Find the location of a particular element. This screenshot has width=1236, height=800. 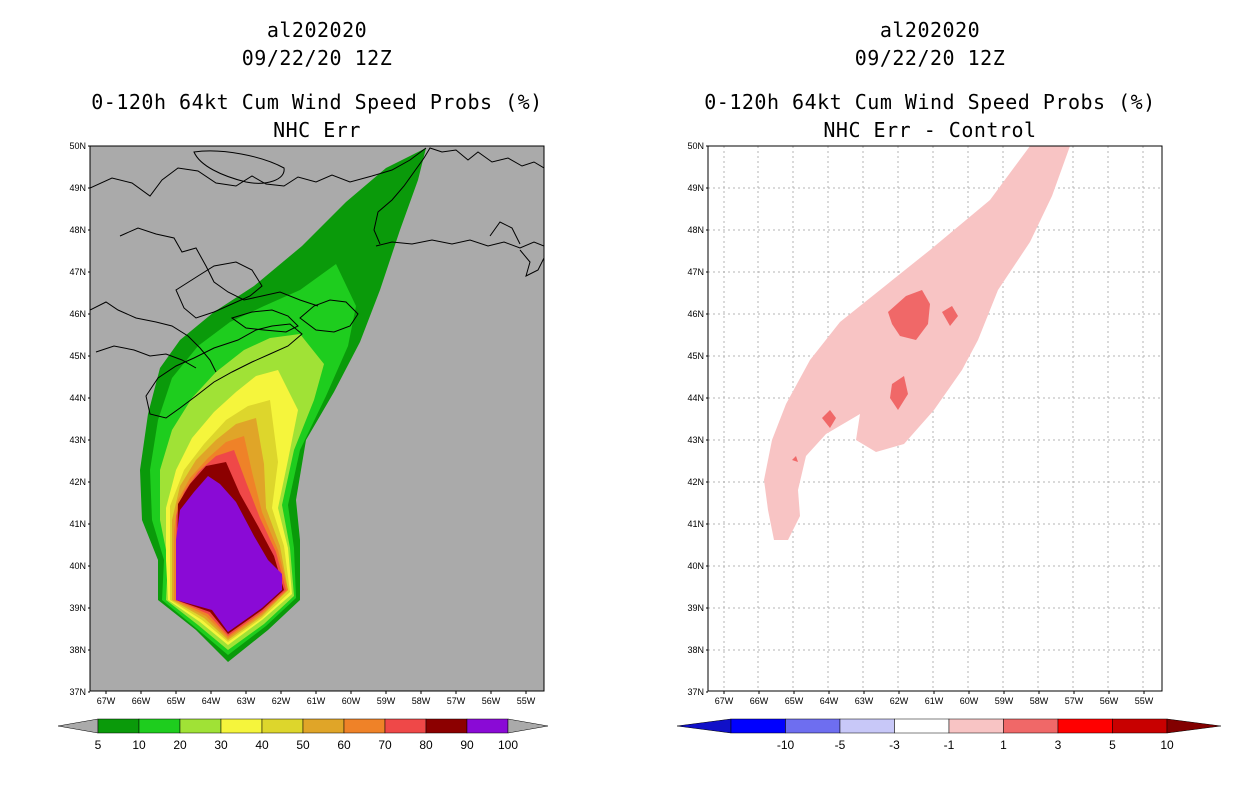

colorbar-label: 60 is located at coordinates (344, 745).